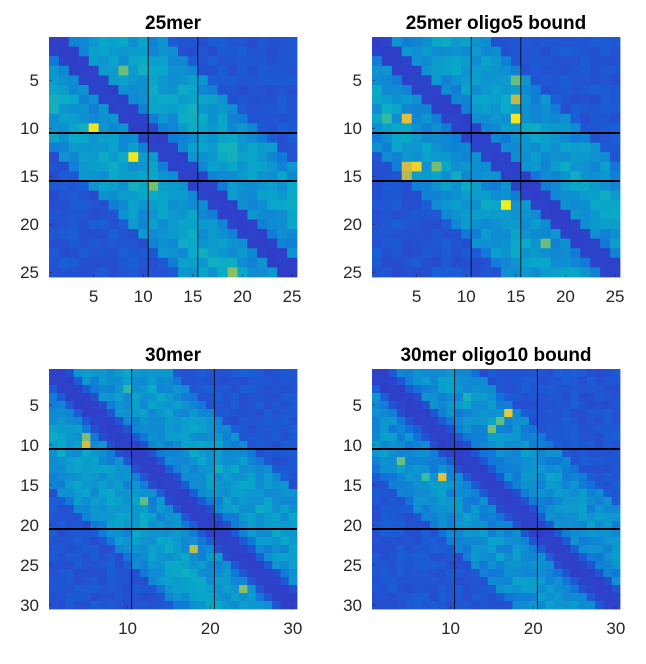  What do you see at coordinates (29, 605) in the screenshot?
I see `y-tick-label: 30` at bounding box center [29, 605].